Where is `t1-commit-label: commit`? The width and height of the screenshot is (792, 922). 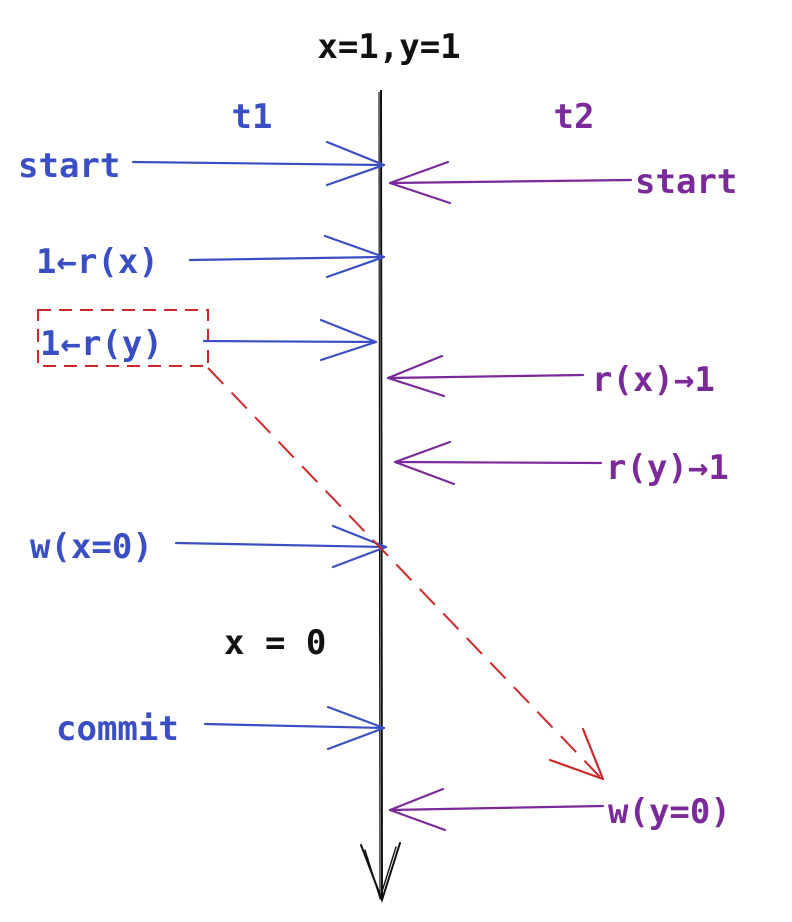 t1-commit-label: commit is located at coordinates (117, 729).